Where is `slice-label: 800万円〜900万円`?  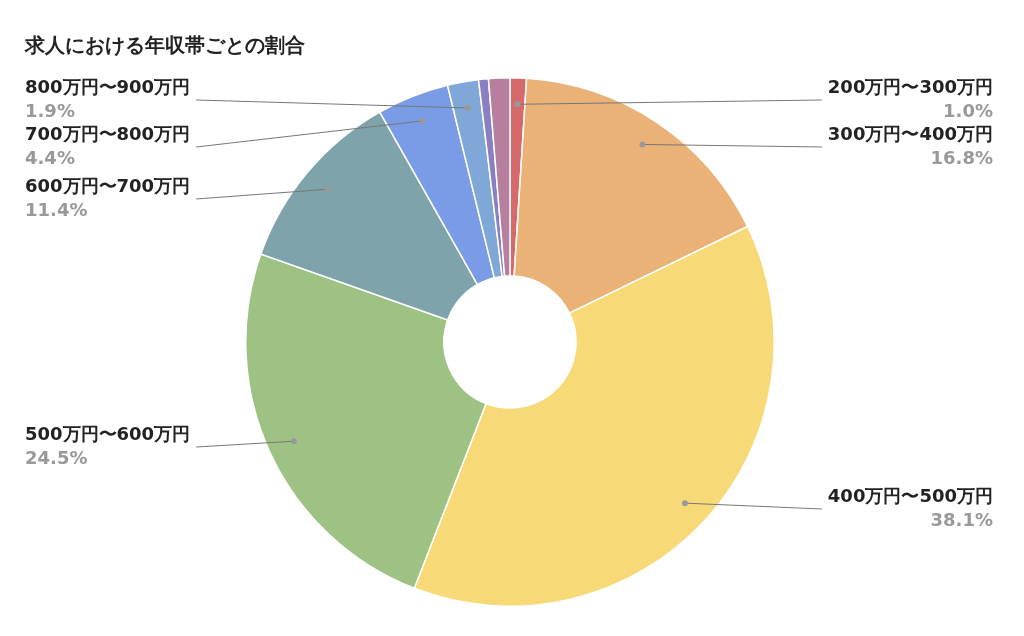
slice-label: 800万円〜900万円 is located at coordinates (108, 86).